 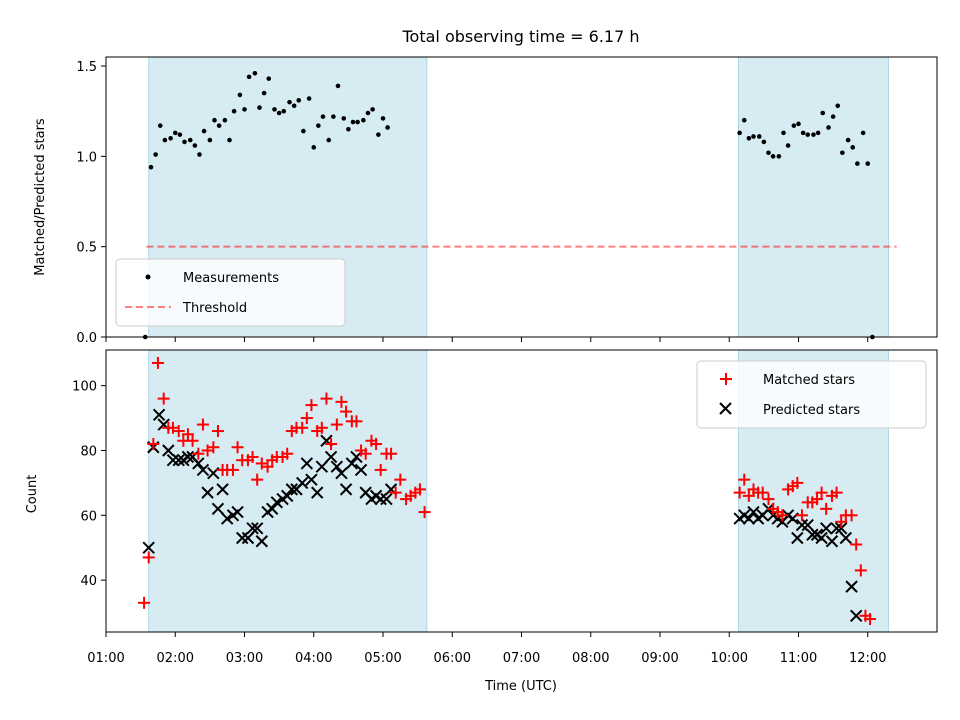 What do you see at coordinates (726, 379) in the screenshot?
I see `legend-marker-matched` at bounding box center [726, 379].